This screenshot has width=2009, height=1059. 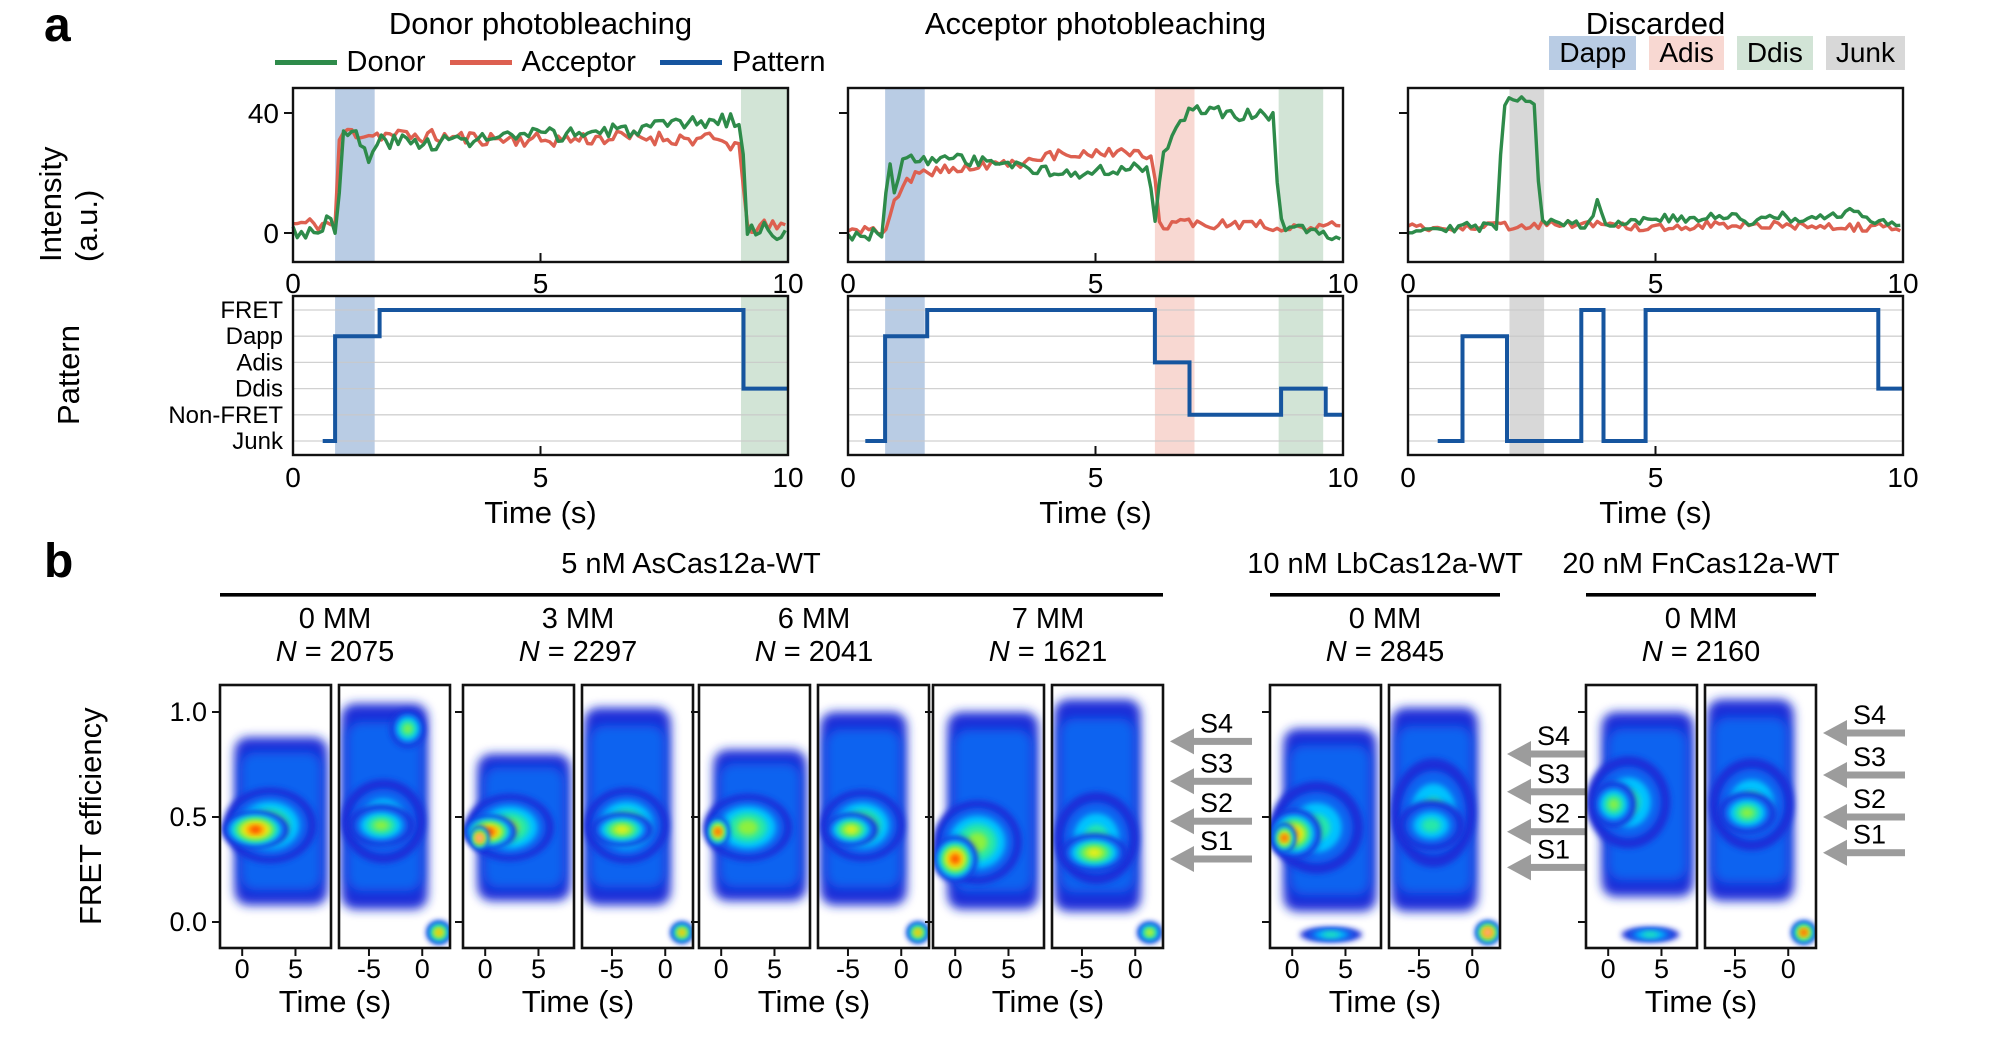 I want to click on trace-legend: Donor Acceptor Pattern, so click(x=550, y=62).